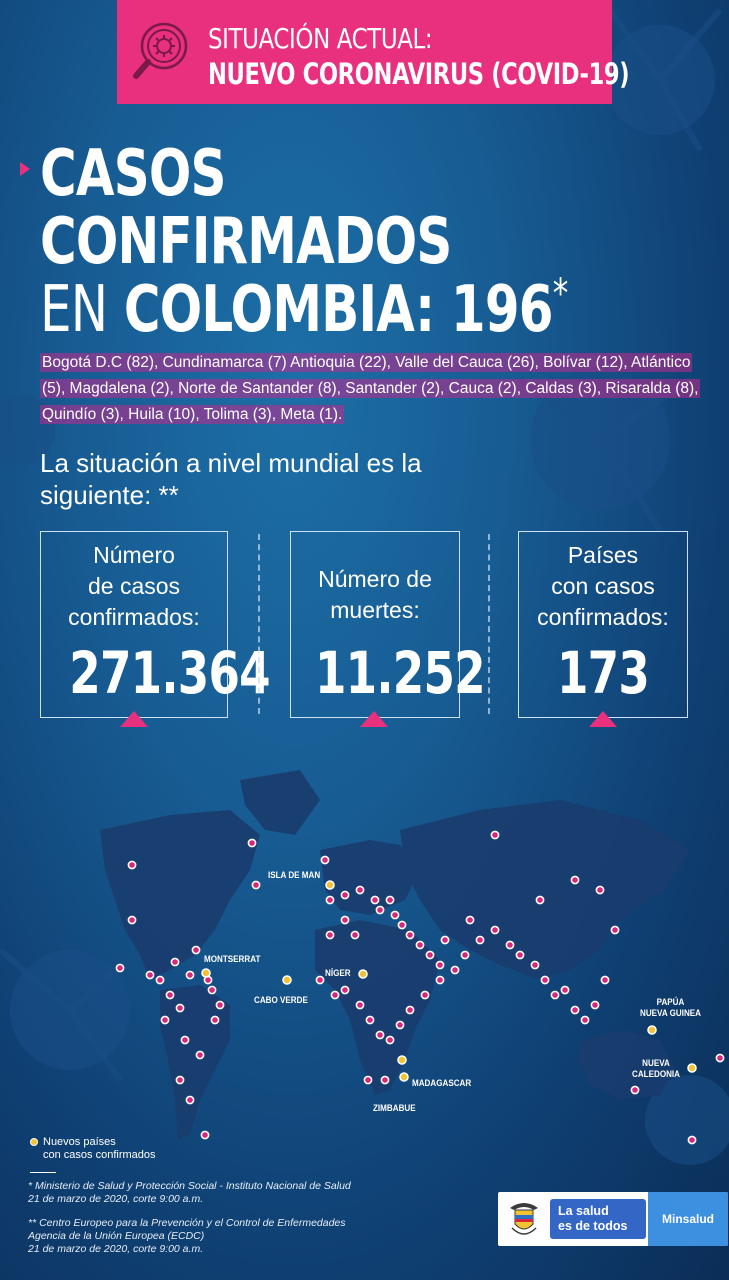  What do you see at coordinates (388, 624) in the screenshot?
I see `stat-deaths: Número de muertes: 11.252` at bounding box center [388, 624].